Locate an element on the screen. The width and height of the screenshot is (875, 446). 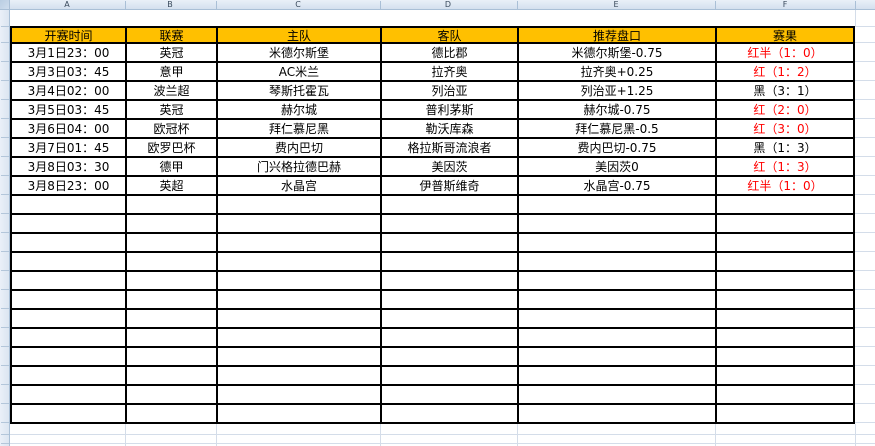
cell-away: 伊普斯维奇 is located at coordinates (449, 185).